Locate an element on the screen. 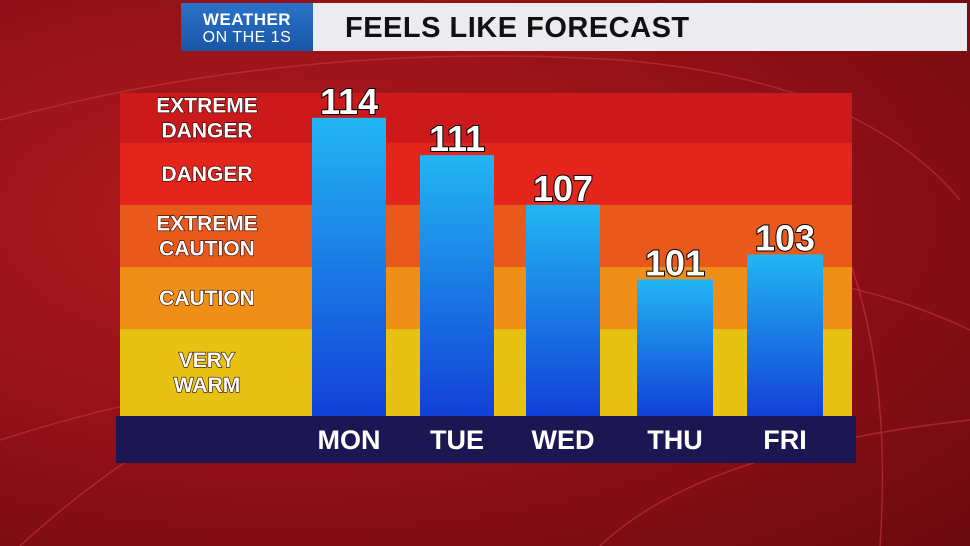 The image size is (970, 546). chart-title: FEELS LIKE FORECAST is located at coordinates (517, 28).